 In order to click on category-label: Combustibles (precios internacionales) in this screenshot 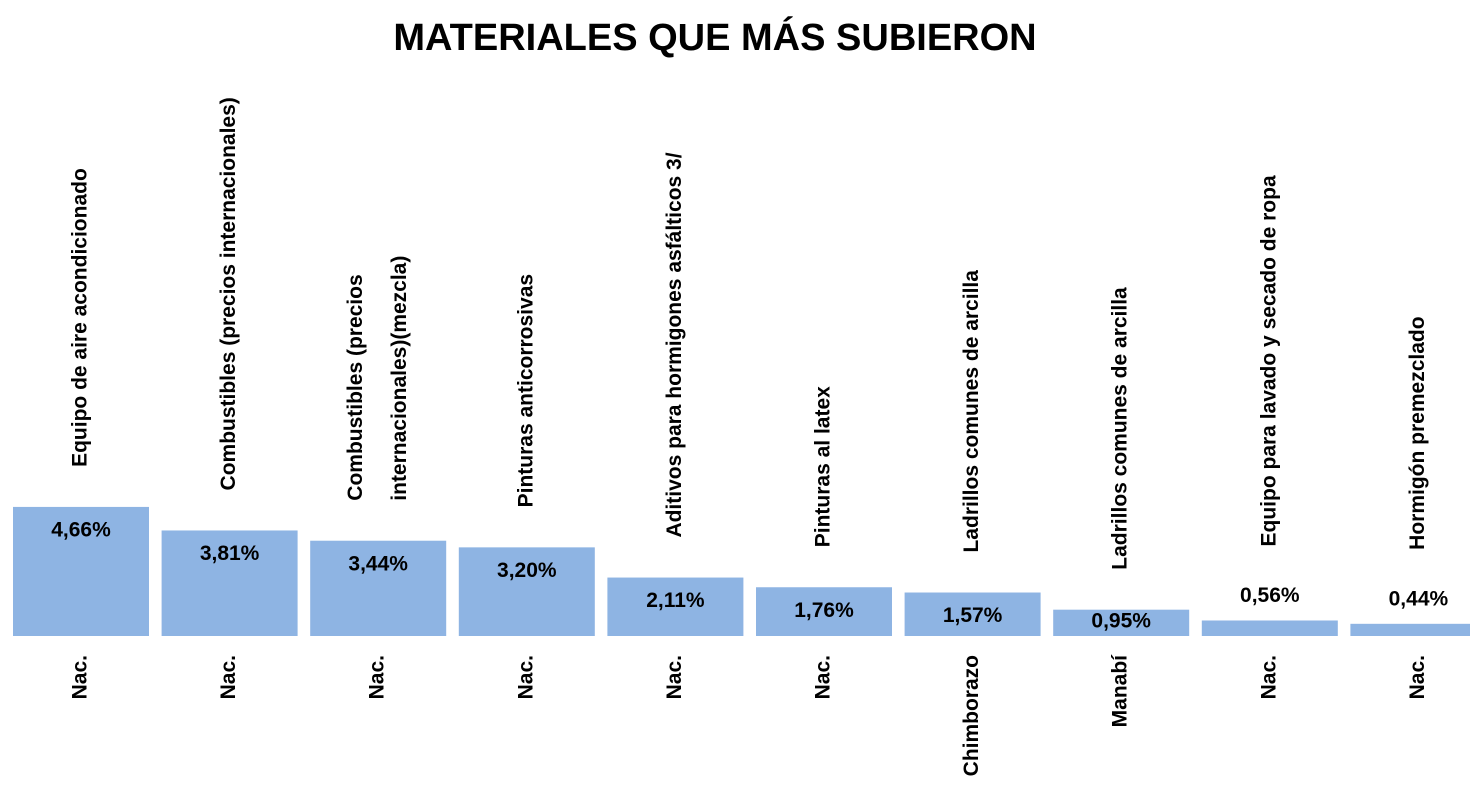, I will do `click(228, 293)`.